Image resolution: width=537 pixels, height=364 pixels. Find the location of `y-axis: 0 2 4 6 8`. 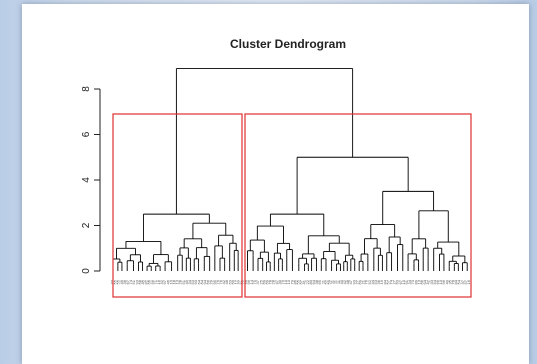

y-axis: 0 2 4 6 8 is located at coordinates (91, 180).